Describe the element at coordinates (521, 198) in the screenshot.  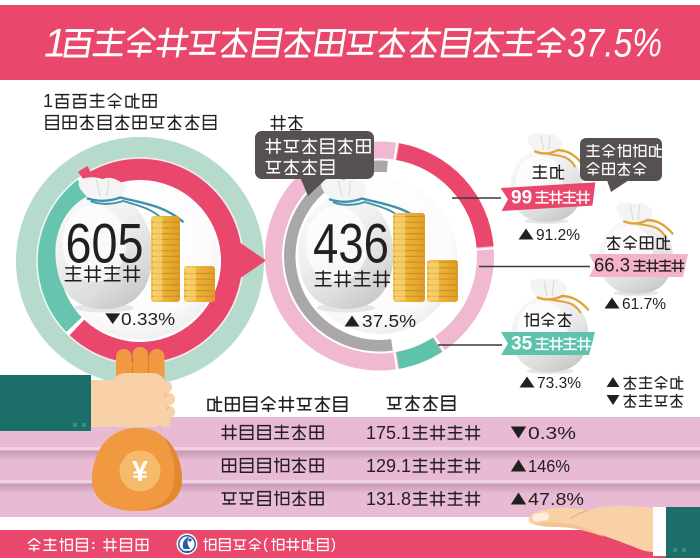
I see `svg-text: 99` at that location.